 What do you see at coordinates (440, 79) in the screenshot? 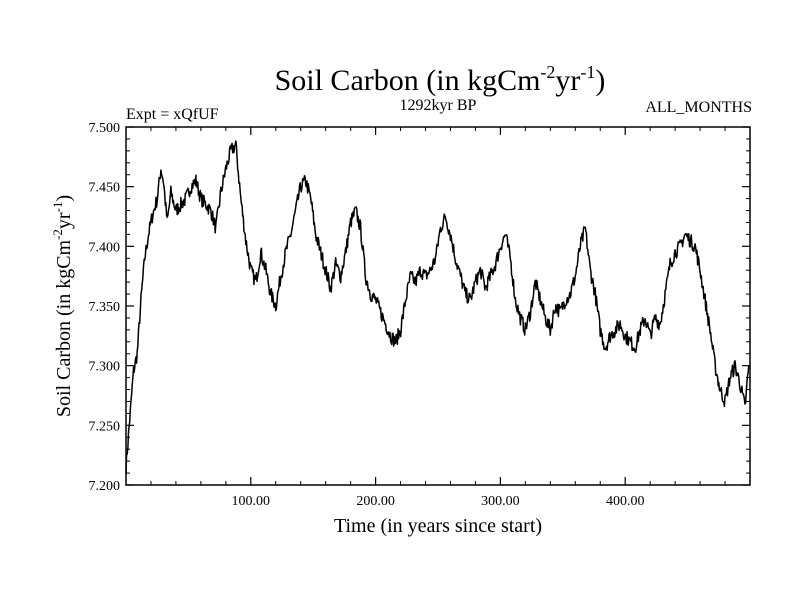
I see `chart-title: Soil Carbon (in kgCm-2yr-1)` at bounding box center [440, 79].